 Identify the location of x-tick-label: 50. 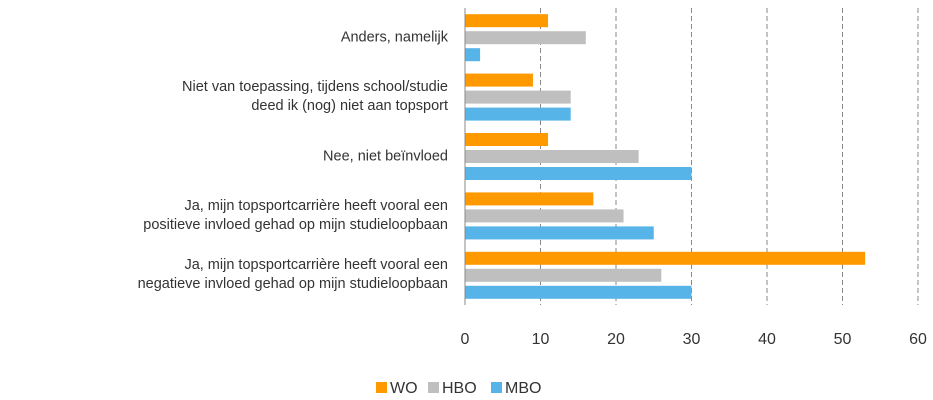
(843, 339).